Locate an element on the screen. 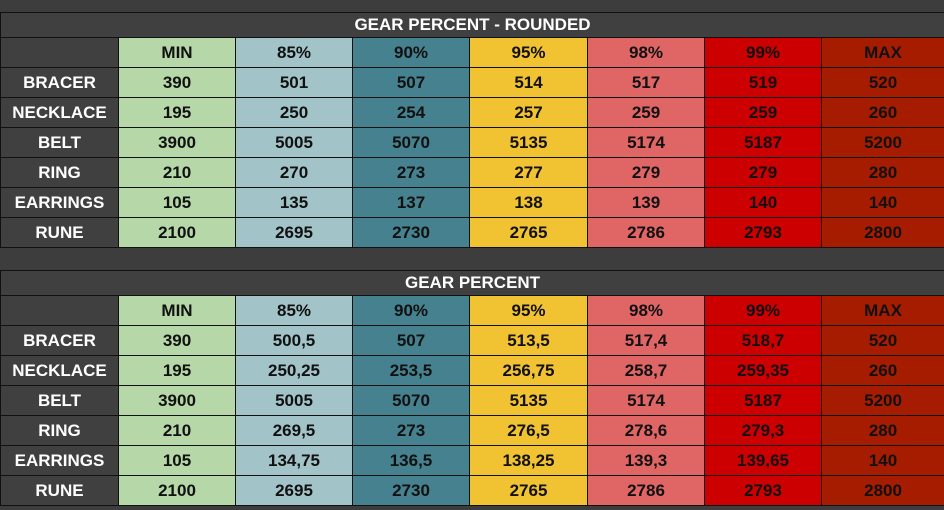 Image resolution: width=944 pixels, height=510 pixels. value-cell: 390 is located at coordinates (177, 82).